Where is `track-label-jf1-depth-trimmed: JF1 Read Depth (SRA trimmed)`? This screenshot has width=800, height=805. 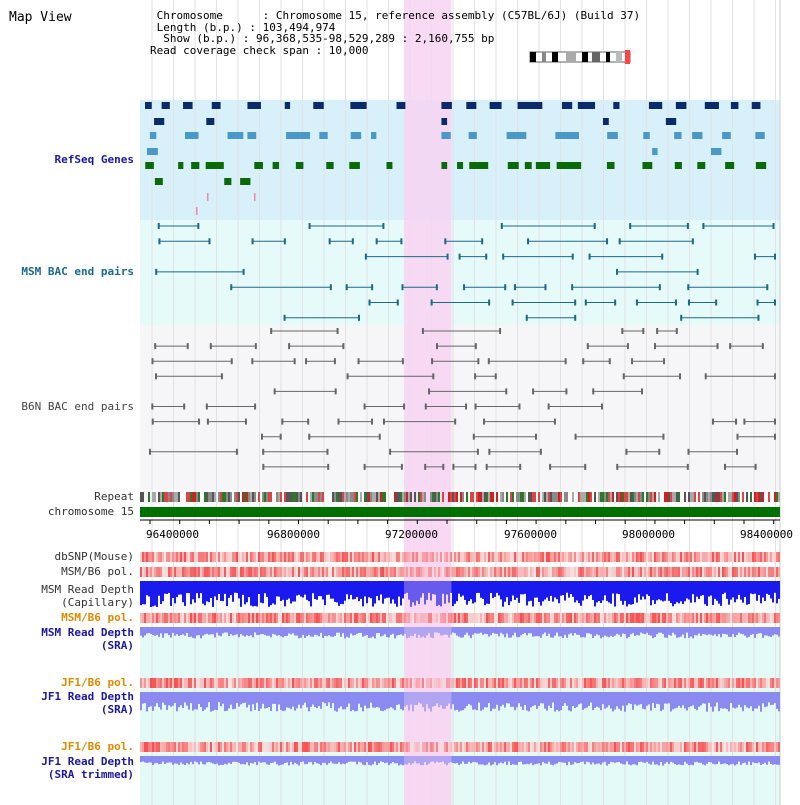 track-label-jf1-depth-trimmed: JF1 Read Depth (SRA trimmed) is located at coordinates (87, 768).